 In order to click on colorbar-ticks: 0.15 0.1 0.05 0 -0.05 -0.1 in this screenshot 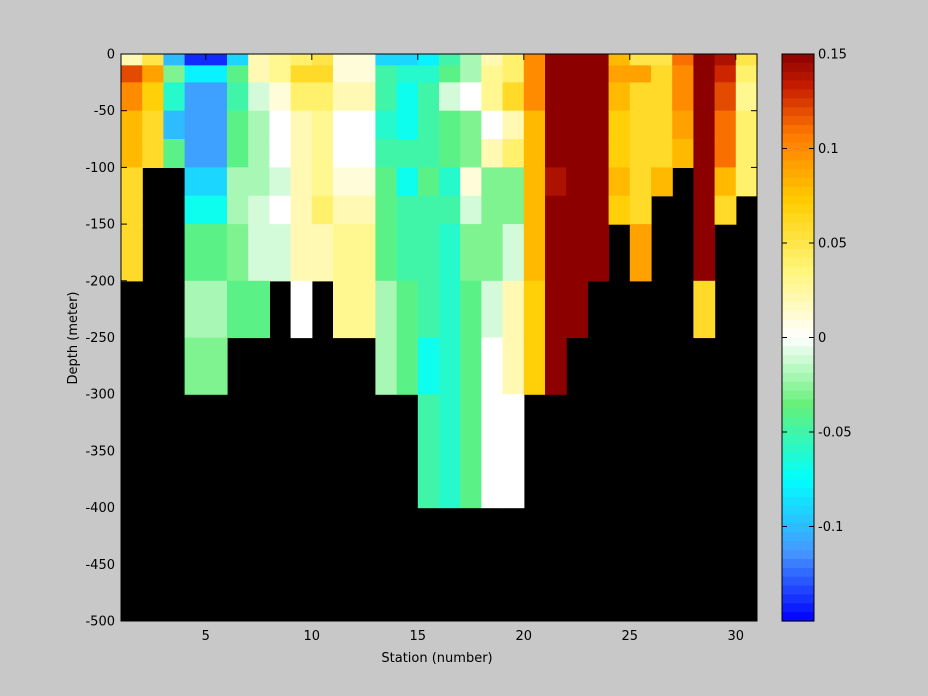, I will do `click(817, 291)`.